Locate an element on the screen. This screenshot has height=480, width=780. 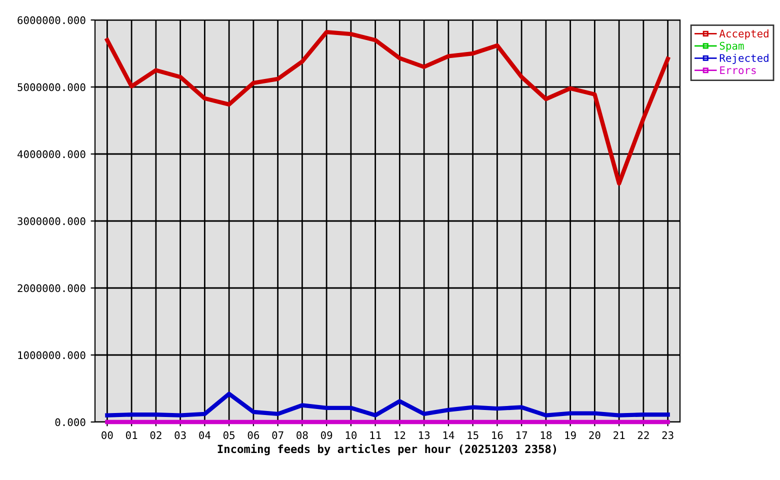
legend-label: Spam is located at coordinates (732, 47).